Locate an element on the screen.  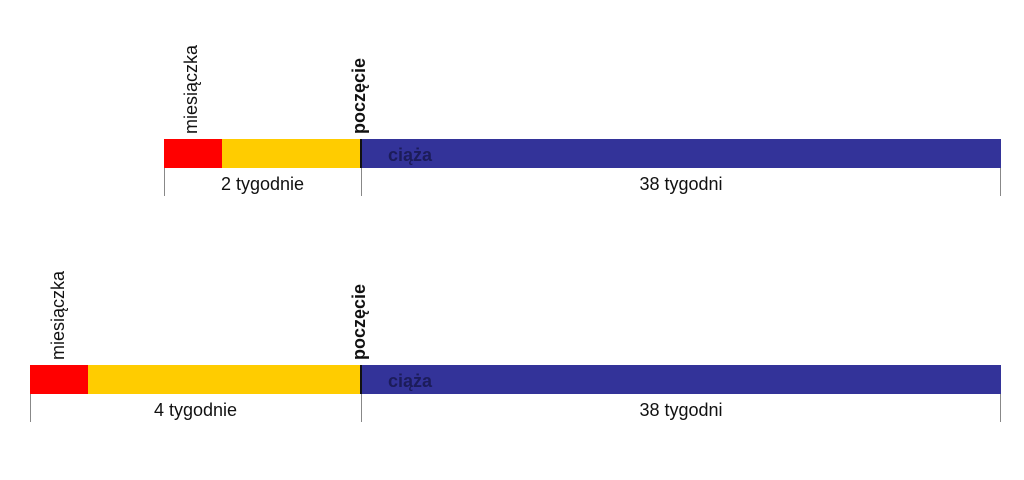
pre-span-label: 4 tygodnie is located at coordinates (195, 410).